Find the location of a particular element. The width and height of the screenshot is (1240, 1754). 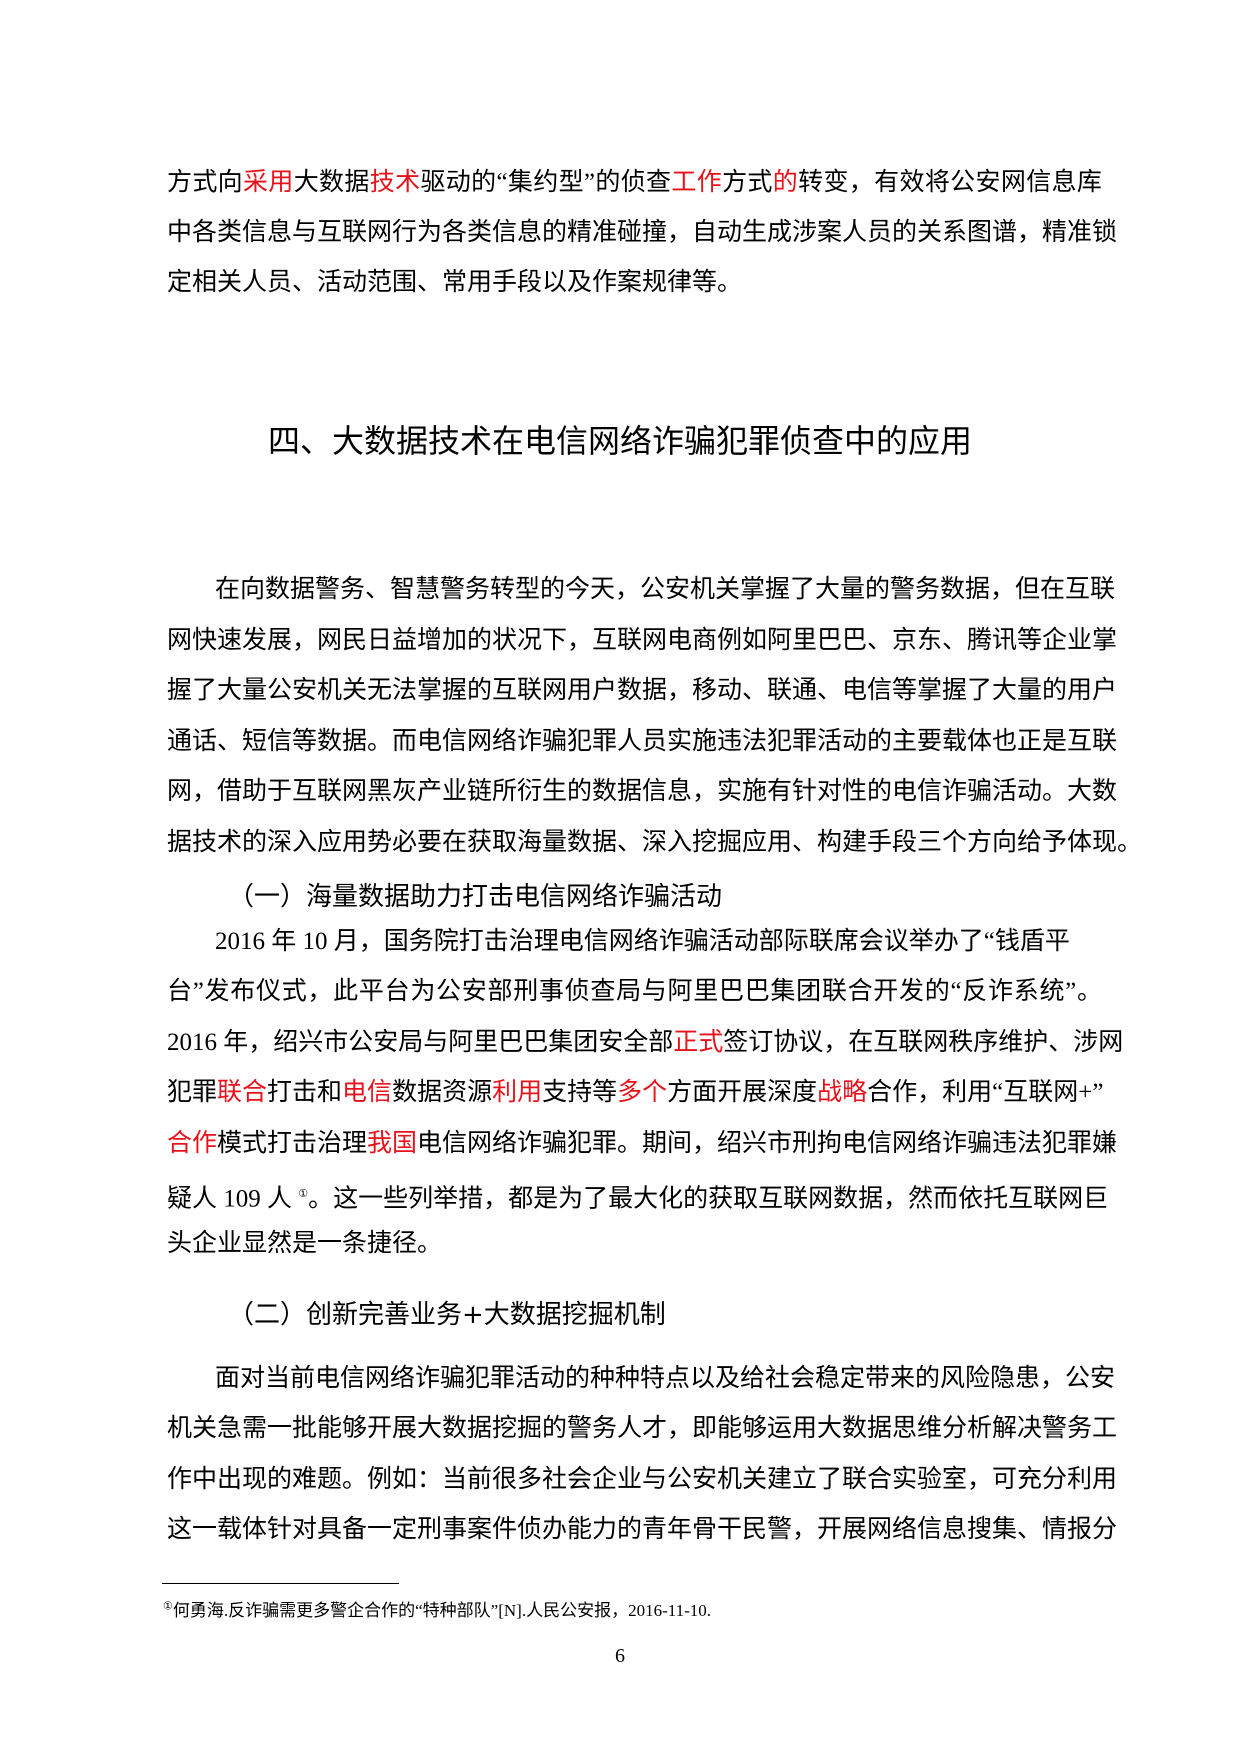

paragraph-4-line: 作中出现的难题。例如：当前很多社会企业与公安机关建立了联合实验室，可充分利用 is located at coordinates (642, 1480).